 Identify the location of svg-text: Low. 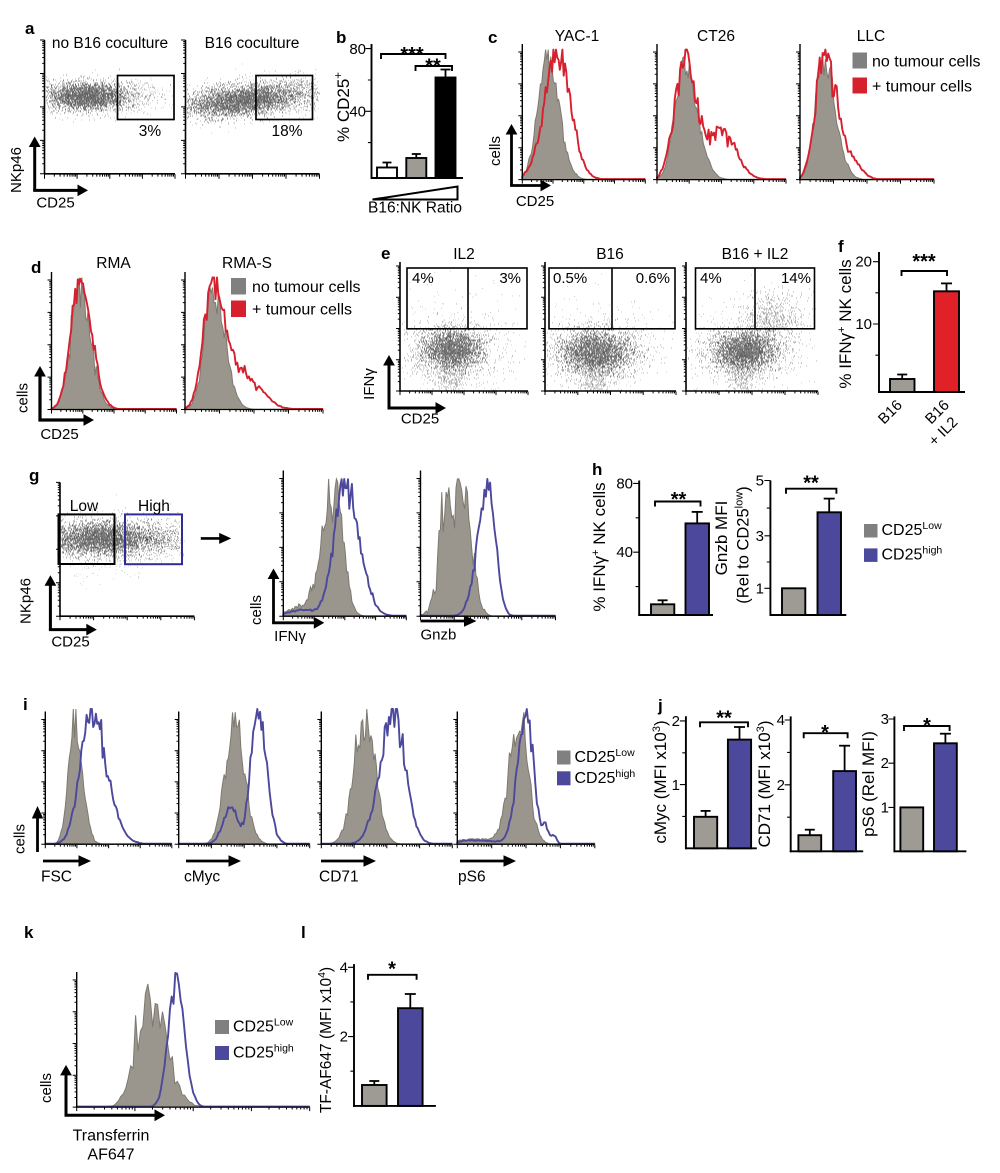
(84, 506).